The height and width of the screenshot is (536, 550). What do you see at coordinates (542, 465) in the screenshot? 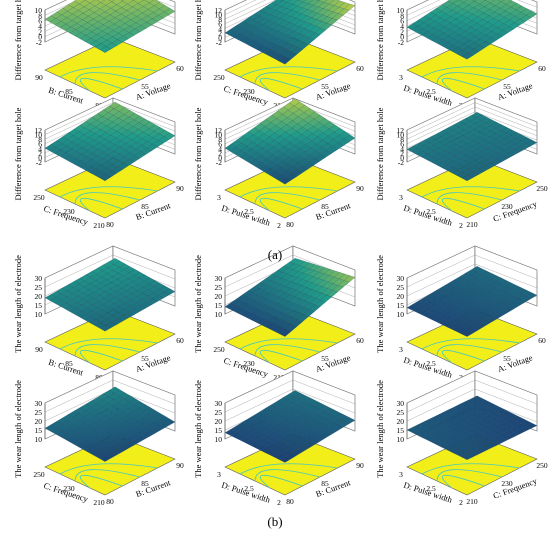
I see `x-tick-label: 250` at bounding box center [542, 465].